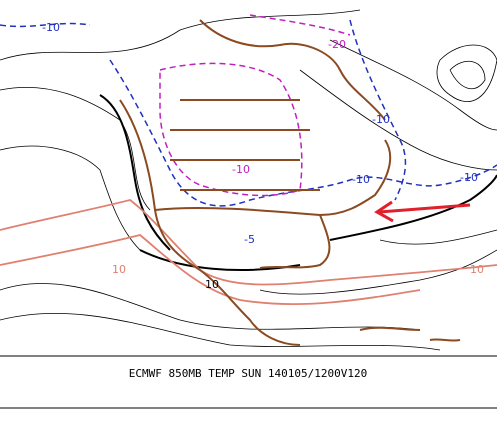  Describe the element at coordinates (248, 373) in the screenshot. I see `caption: ECMWF 850MB TEMP SUN 140105/1200V120` at that location.